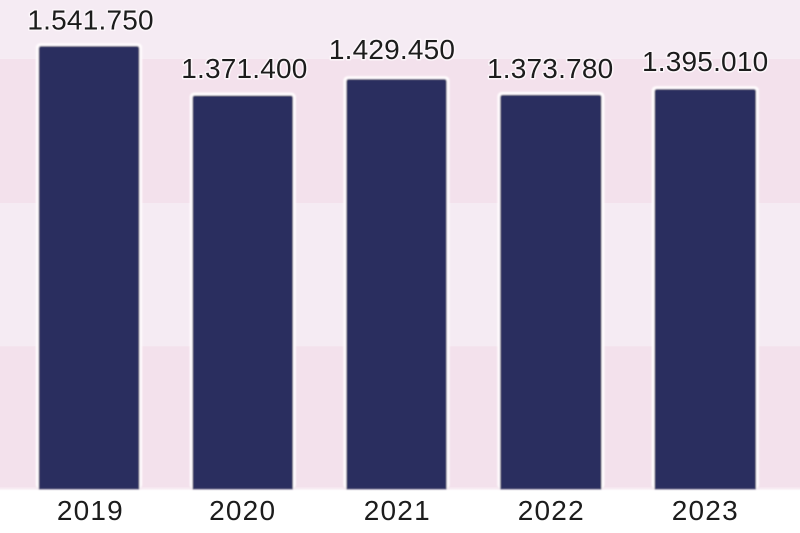  What do you see at coordinates (550, 68) in the screenshot?
I see `svg-text: 1.373.780` at bounding box center [550, 68].